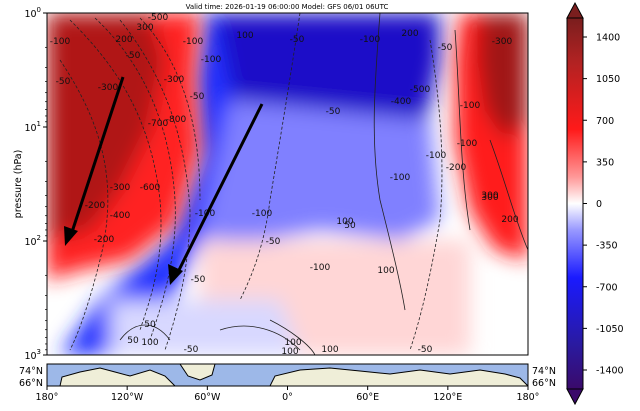 The image size is (640, 411). Describe the element at coordinates (207, 397) in the screenshot. I see `x-tick-label: 60°W` at that location.